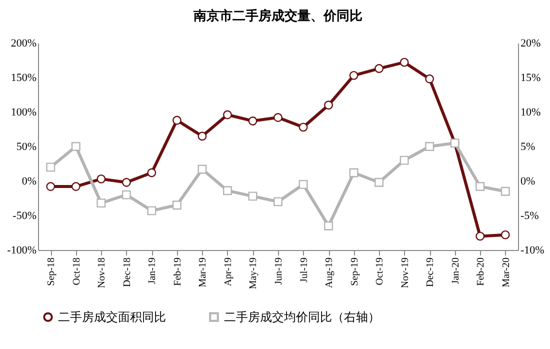  What do you see at coordinates (112, 317) in the screenshot?
I see `legend-label: 二手房成交面积同比` at bounding box center [112, 317].